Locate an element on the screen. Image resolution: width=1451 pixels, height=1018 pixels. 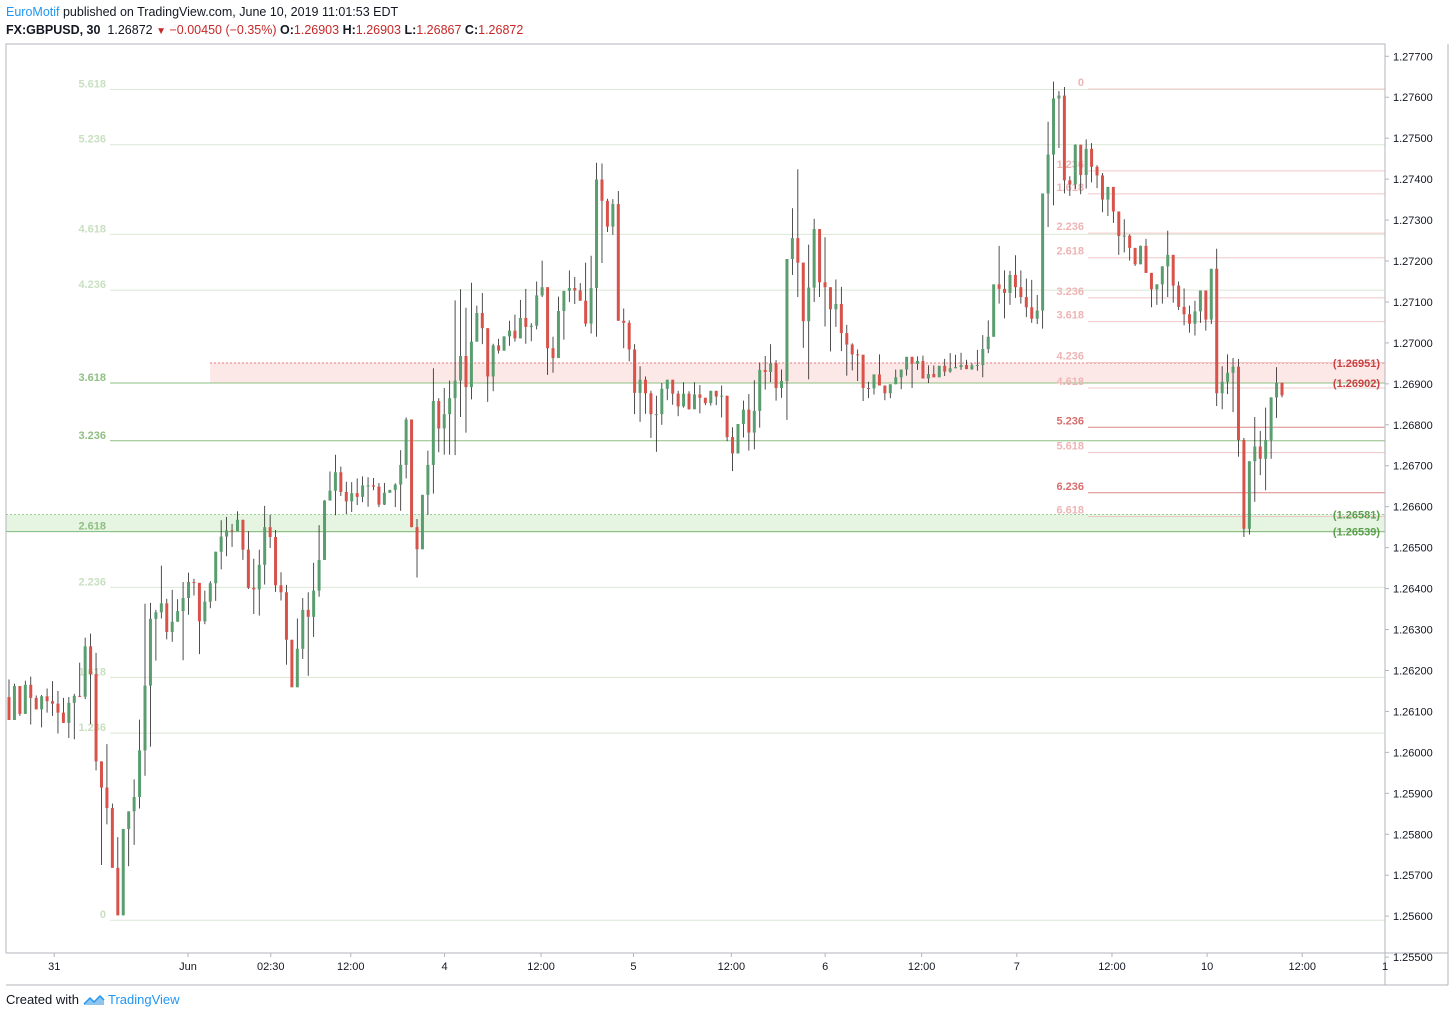
y-tick-label: 1.26600 is located at coordinates (1413, 508).